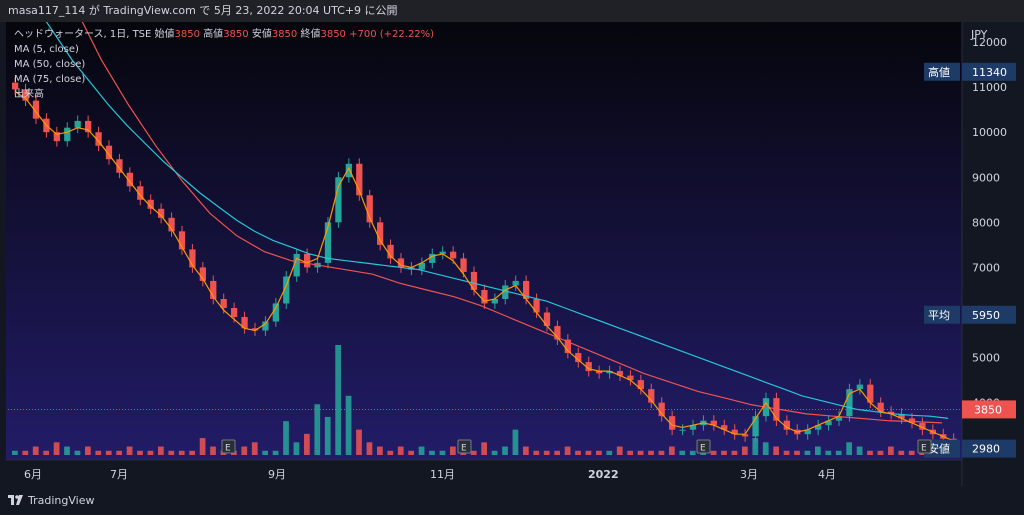 This screenshot has width=1024, height=515. What do you see at coordinates (939, 315) in the screenshot?
I see `price-tag-name: 平均` at bounding box center [939, 315].